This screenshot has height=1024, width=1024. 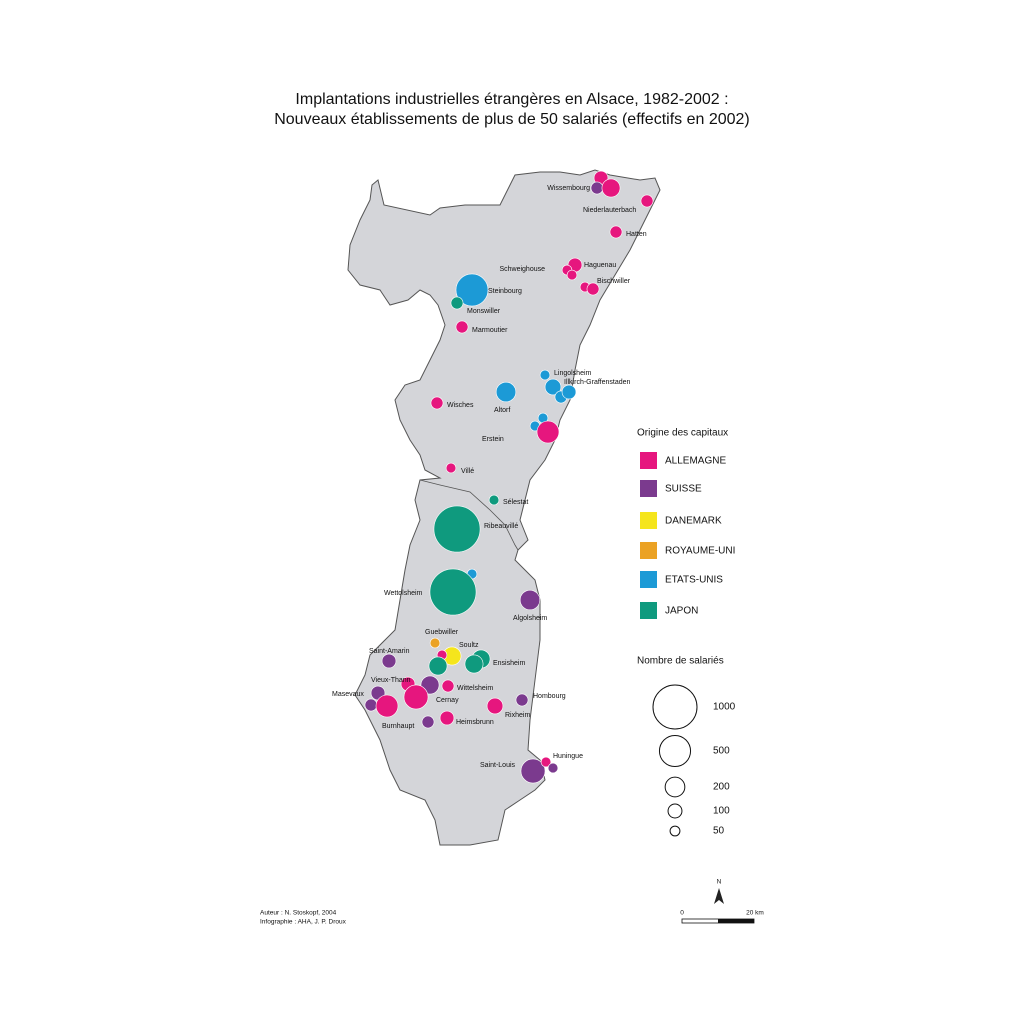 What do you see at coordinates (515, 502) in the screenshot?
I see `place-label: Sélestat` at bounding box center [515, 502].